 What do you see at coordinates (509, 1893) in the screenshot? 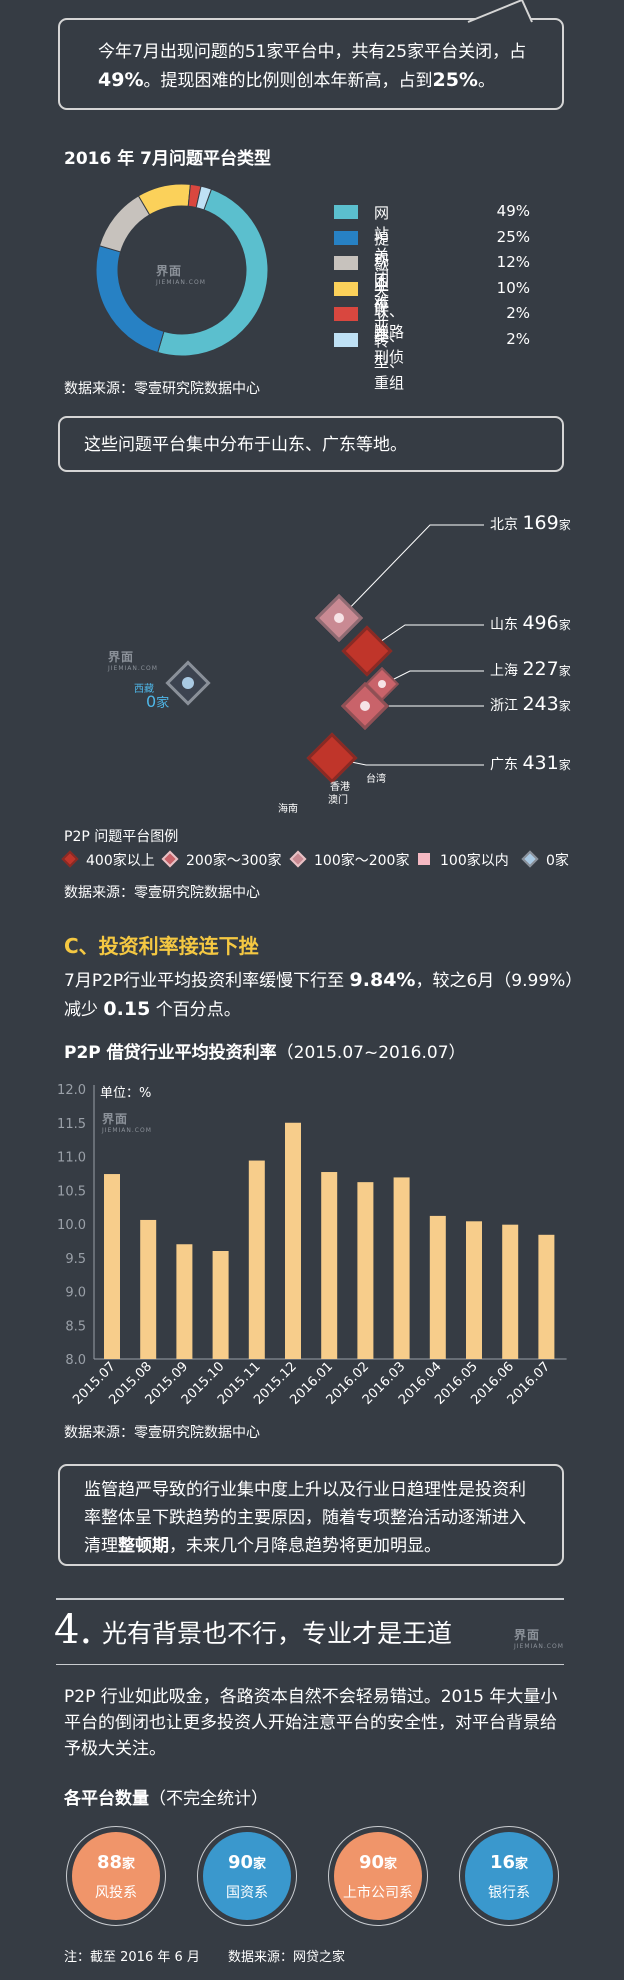
I see `platform-count-label: 银行系` at bounding box center [509, 1893].